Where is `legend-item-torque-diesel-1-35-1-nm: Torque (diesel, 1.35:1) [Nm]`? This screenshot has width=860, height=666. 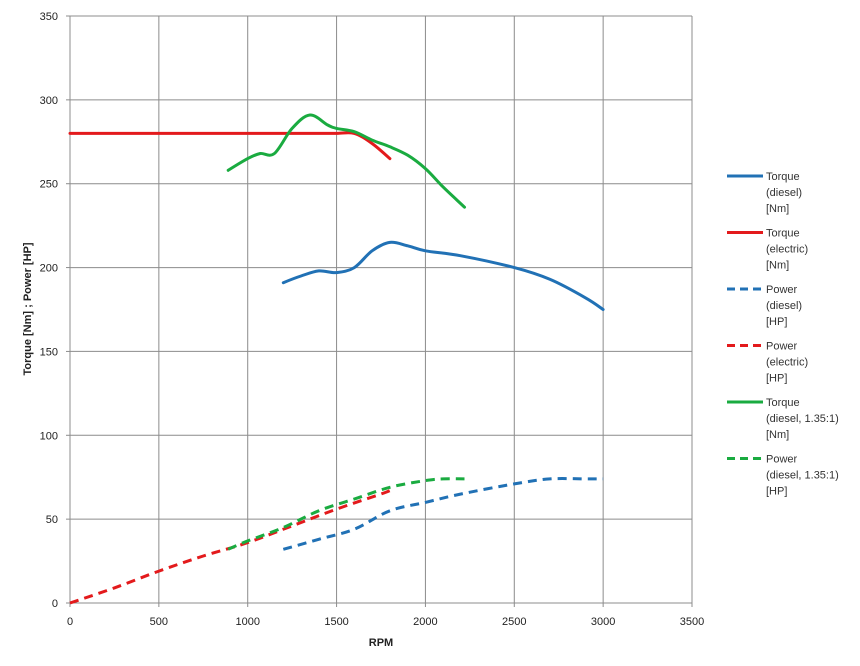
legend-item-torque-diesel-1-35-1-nm: Torque (diesel, 1.35:1) [Nm] is located at coordinates (783, 419).